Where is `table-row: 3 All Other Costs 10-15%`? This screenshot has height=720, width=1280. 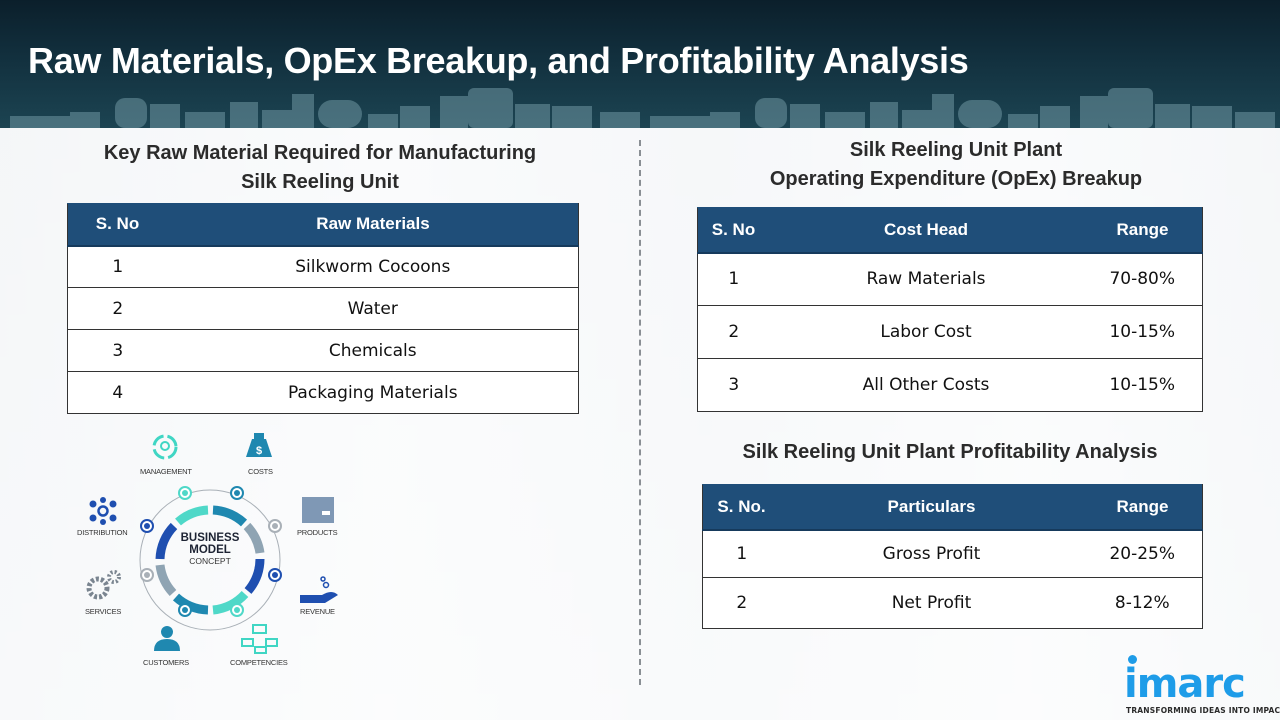 table-row: 3 All Other Costs 10-15% is located at coordinates (950, 385).